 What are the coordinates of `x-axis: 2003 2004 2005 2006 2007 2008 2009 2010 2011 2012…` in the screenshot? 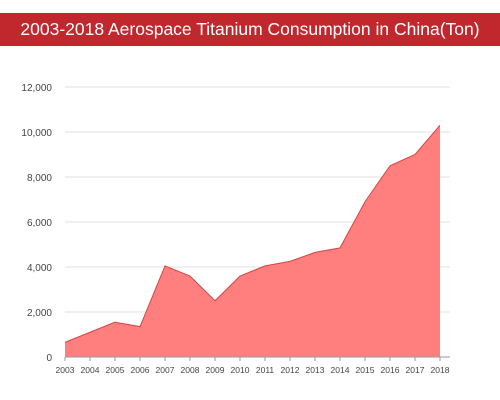 It's located at (253, 365).